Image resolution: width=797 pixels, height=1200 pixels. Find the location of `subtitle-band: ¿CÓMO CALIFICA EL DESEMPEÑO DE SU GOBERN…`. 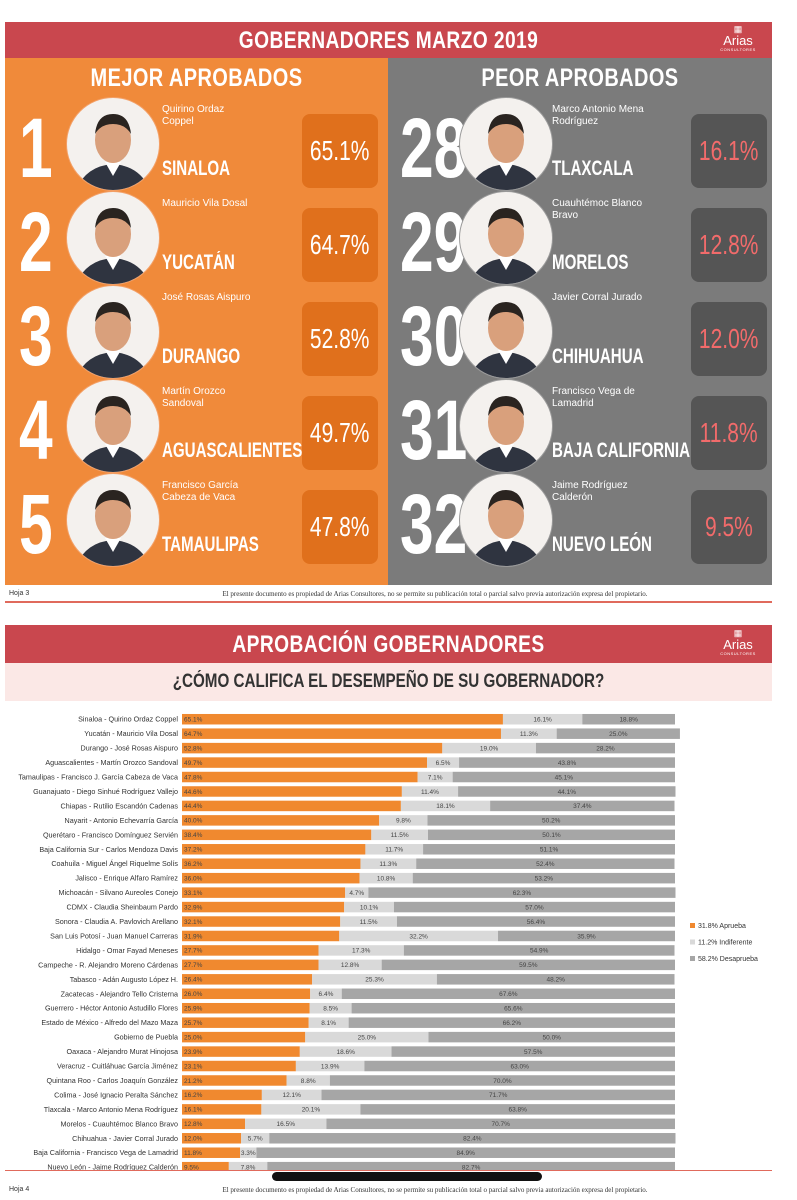

subtitle-band: ¿CÓMO CALIFICA EL DESEMPEÑO DE SU GOBERN… is located at coordinates (388, 682).